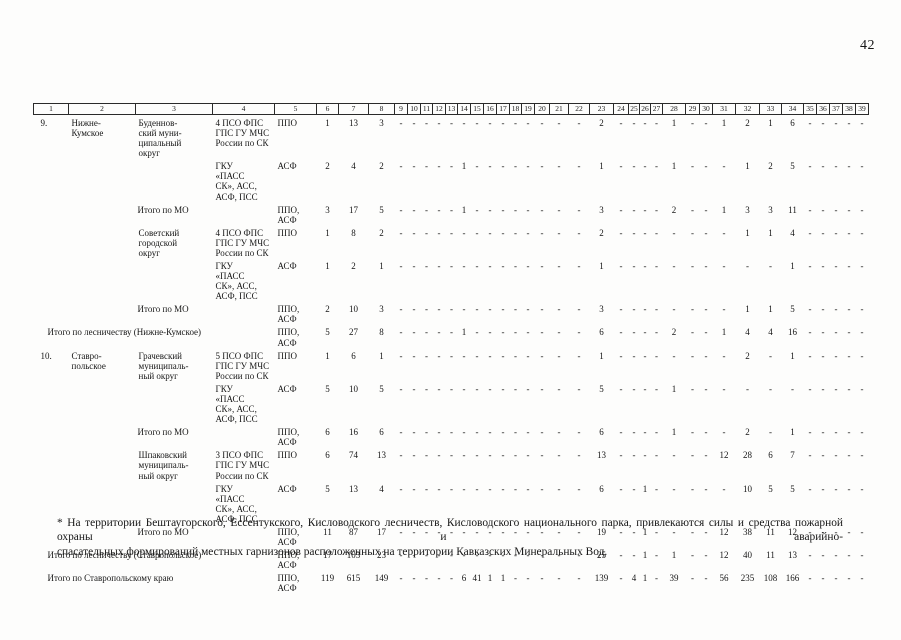 The width and height of the screenshot is (901, 640). I want to click on cell-forestry: Ставро- польское, so click(88, 360).